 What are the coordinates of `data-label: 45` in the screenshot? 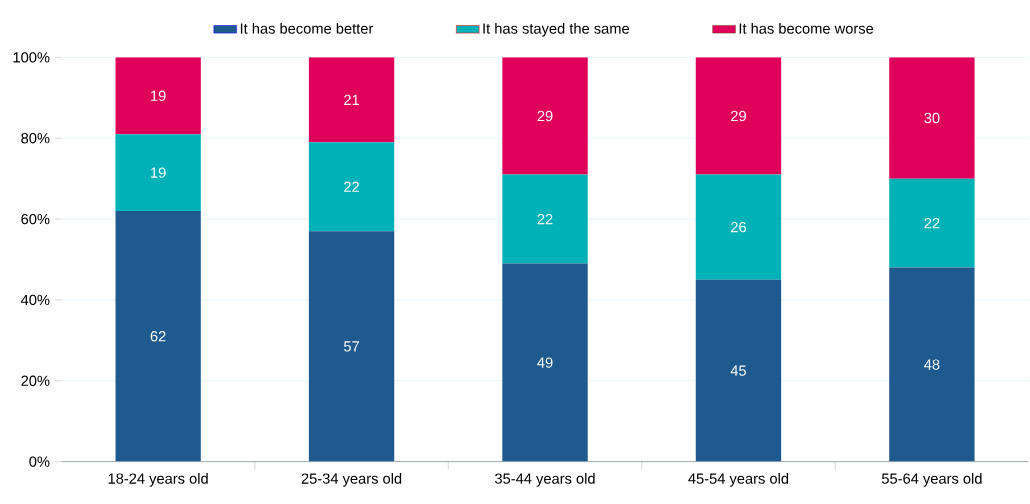 It's located at (738, 370).